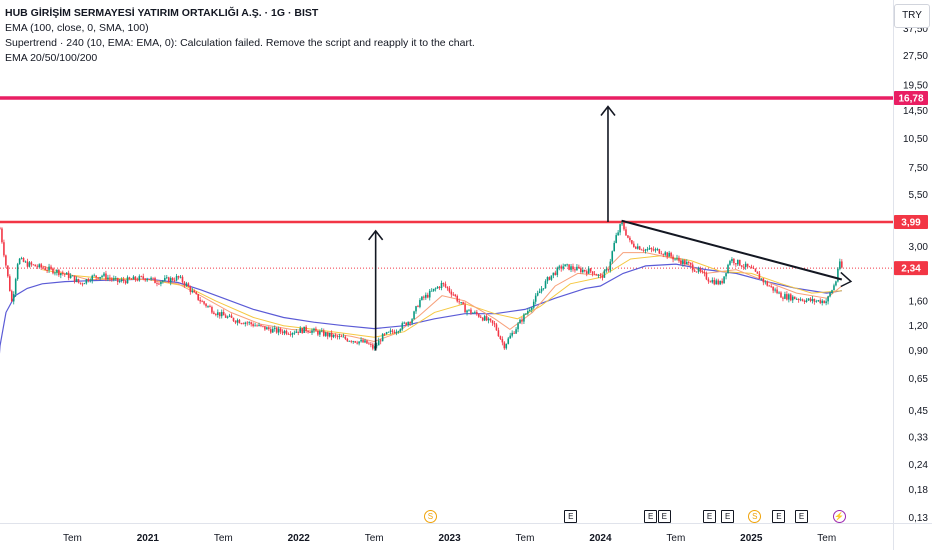 Image resolution: width=932 pixels, height=550 pixels. I want to click on indicator-ema-100: EMA (100, close, 0, SMA, 100), so click(77, 28).